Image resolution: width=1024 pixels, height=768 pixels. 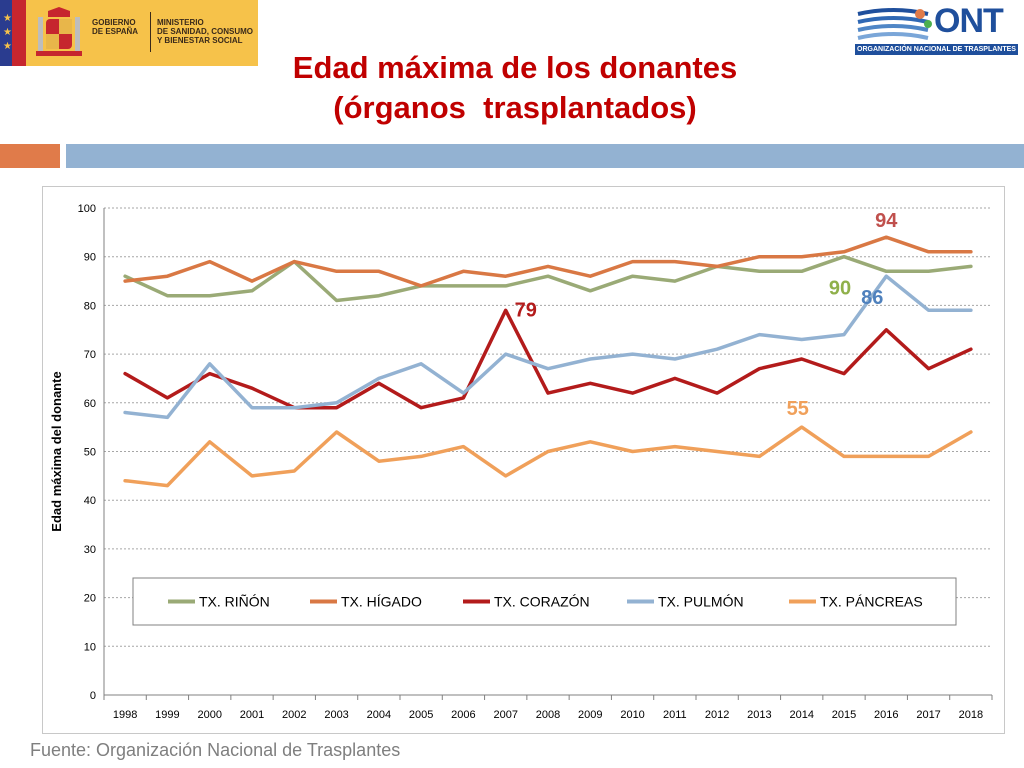 I want to click on y-axis-label: Edad máxima del donante, so click(x=56, y=451).